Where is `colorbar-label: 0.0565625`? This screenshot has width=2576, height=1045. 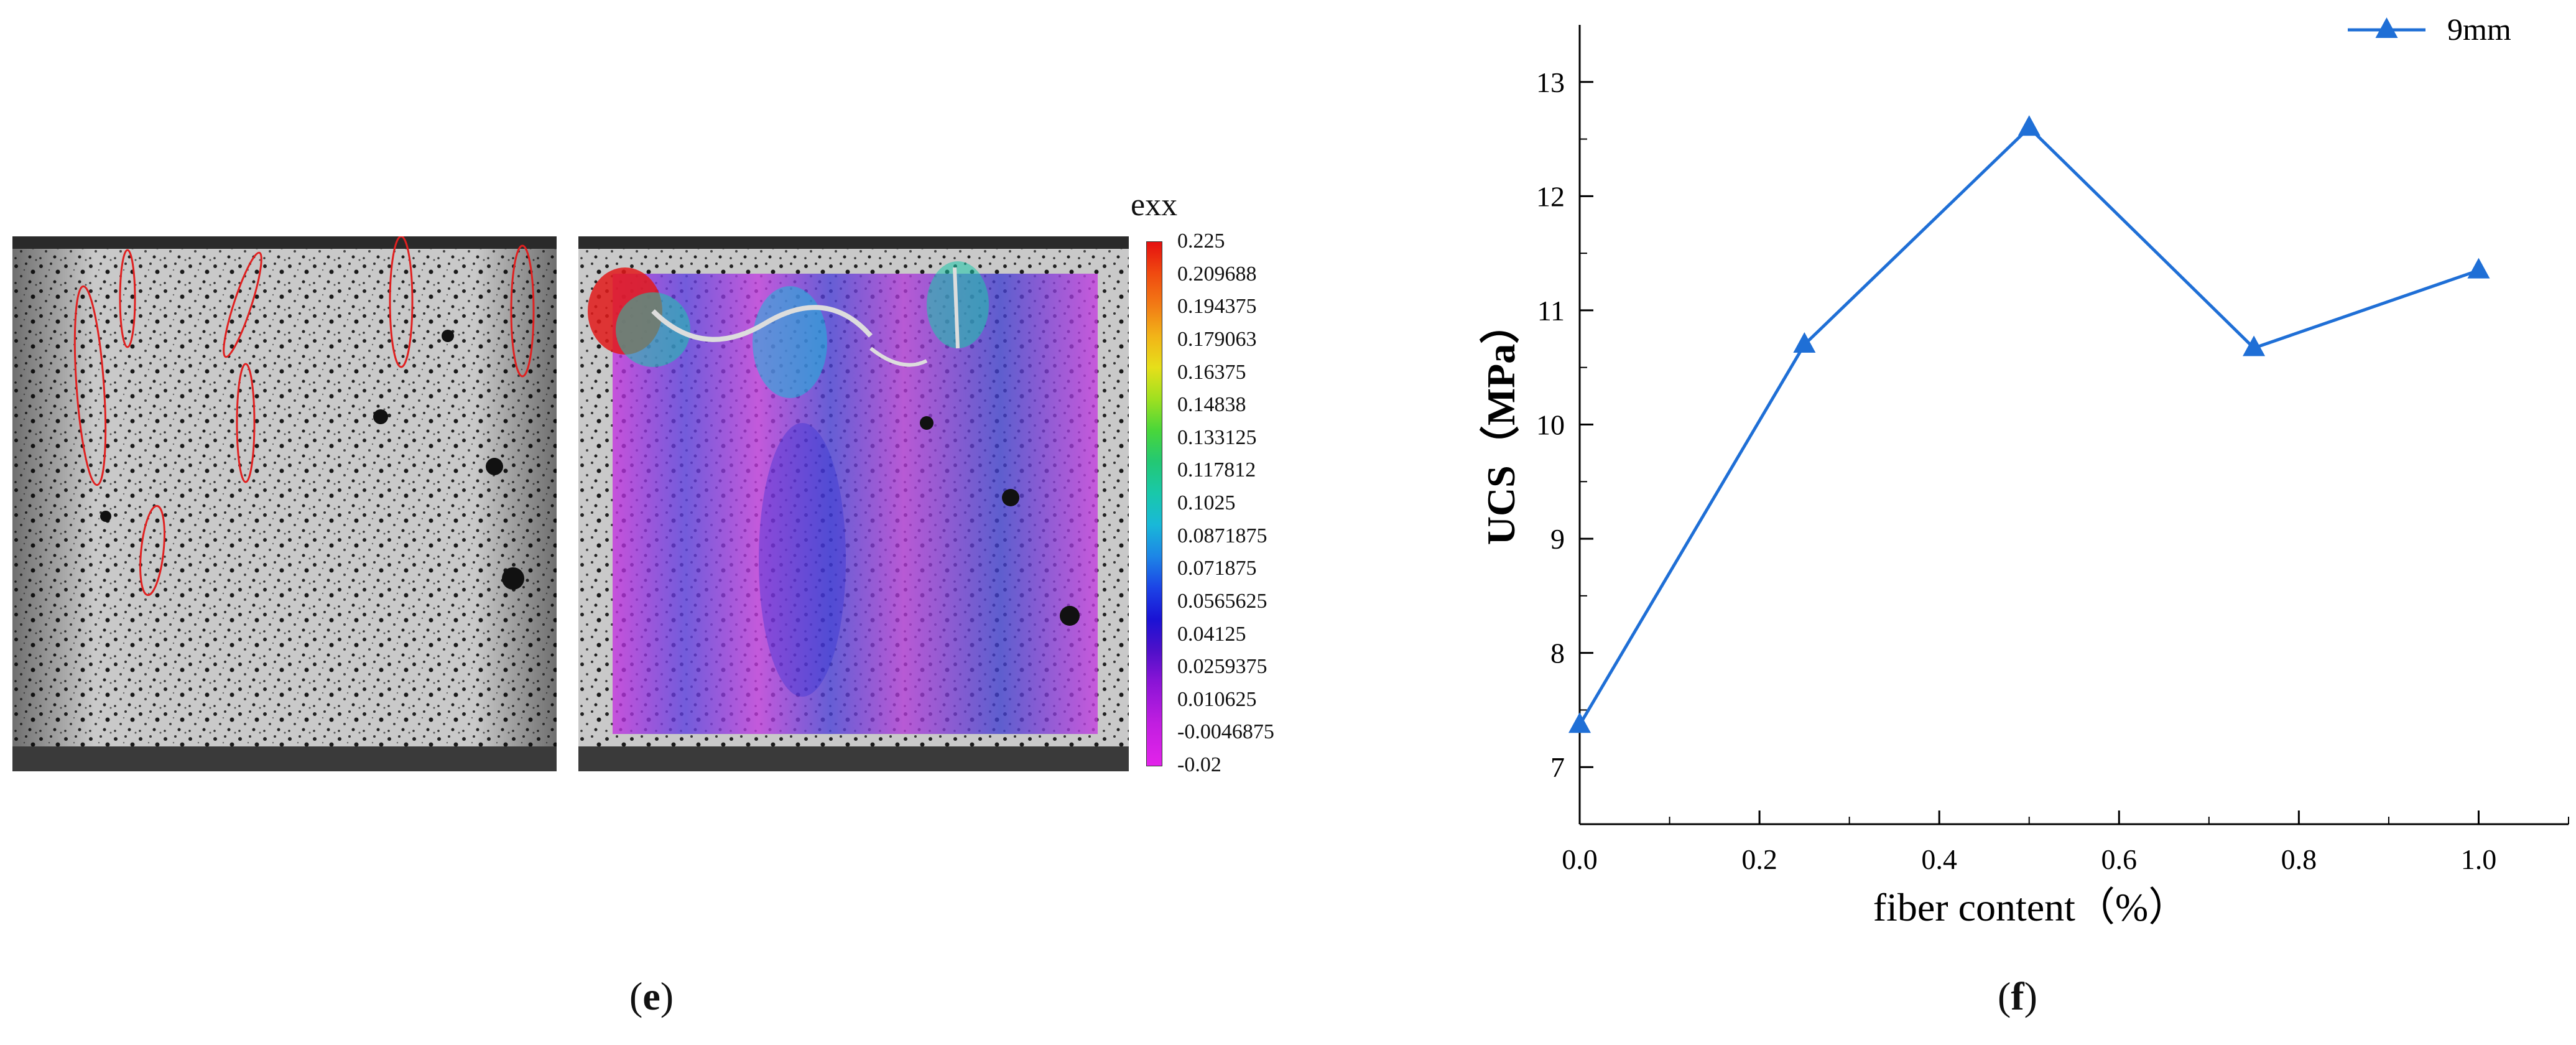
colorbar-label: 0.0565625 is located at coordinates (1222, 601).